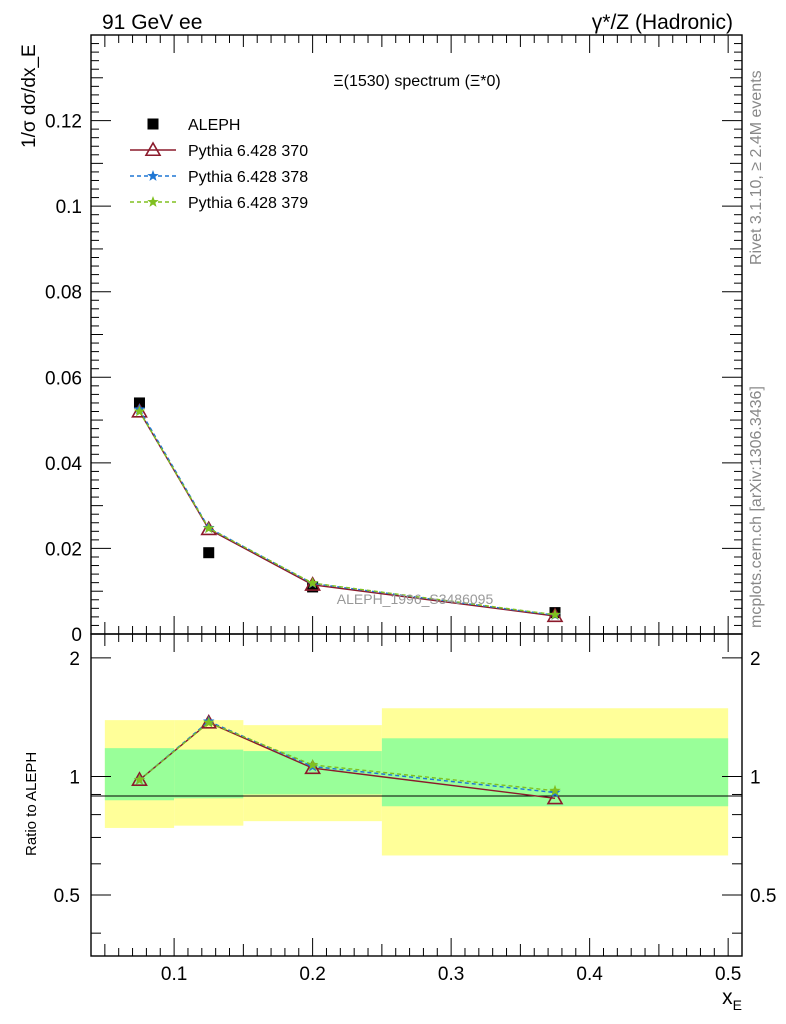  What do you see at coordinates (755, 659) in the screenshot?
I see `ratio-y-tick-label-right: 2` at bounding box center [755, 659].